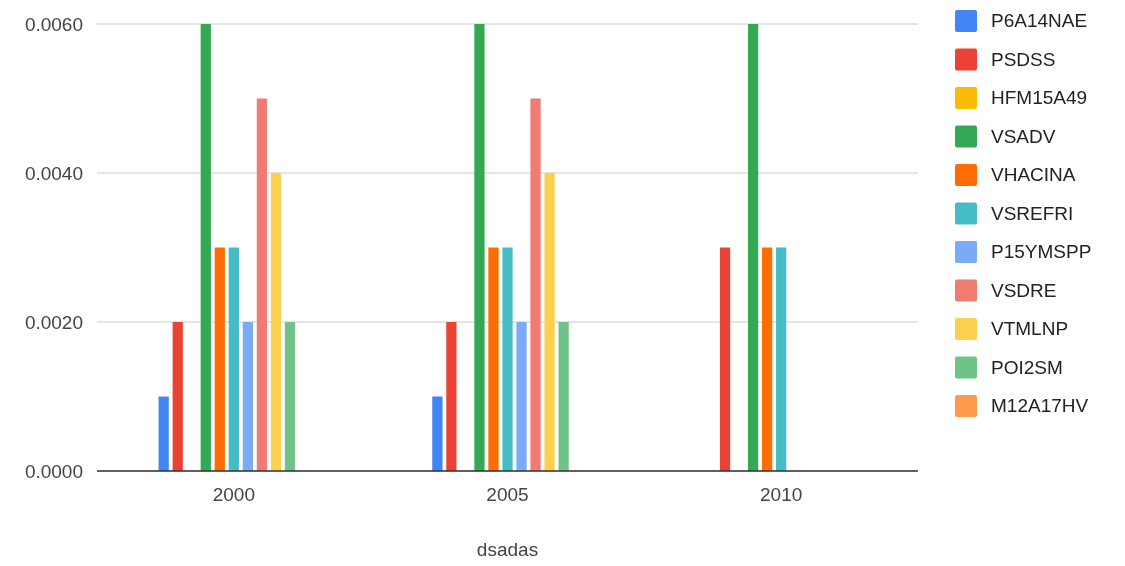  Describe the element at coordinates (1039, 20) in the screenshot. I see `legend-label: P6A14NAE` at that location.